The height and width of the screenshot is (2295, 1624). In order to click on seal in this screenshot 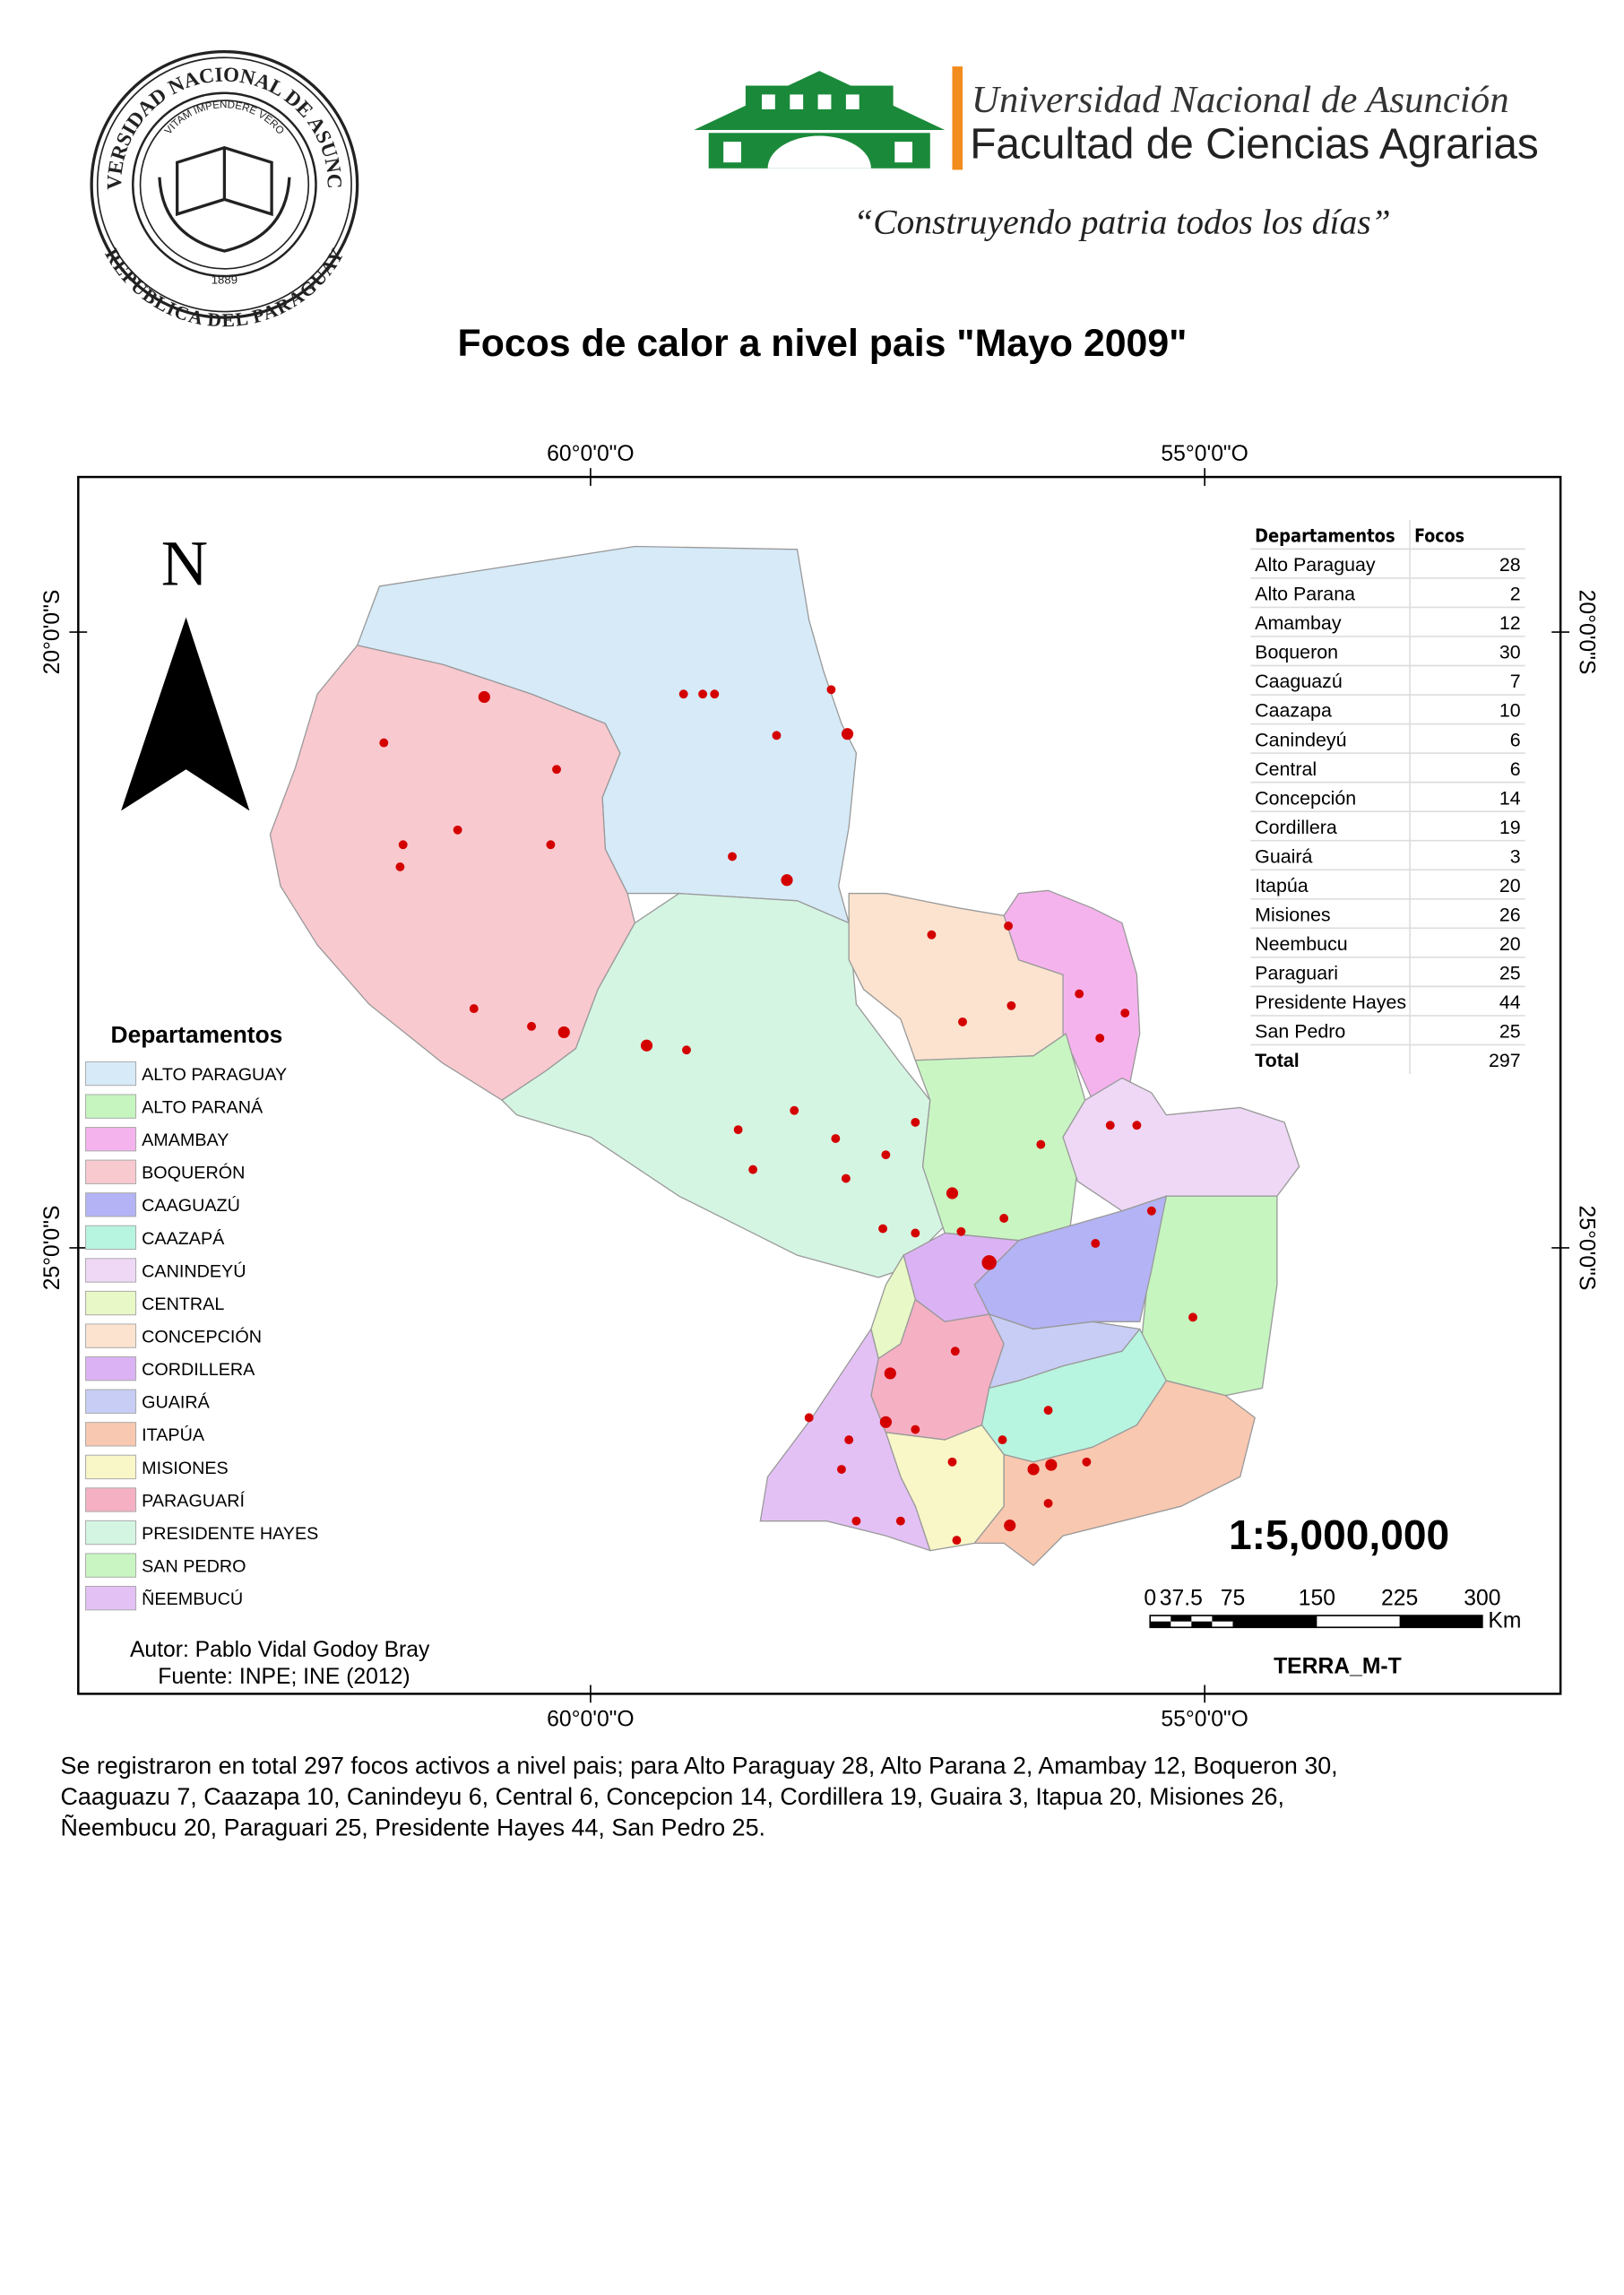, I will do `click(224, 184)`.